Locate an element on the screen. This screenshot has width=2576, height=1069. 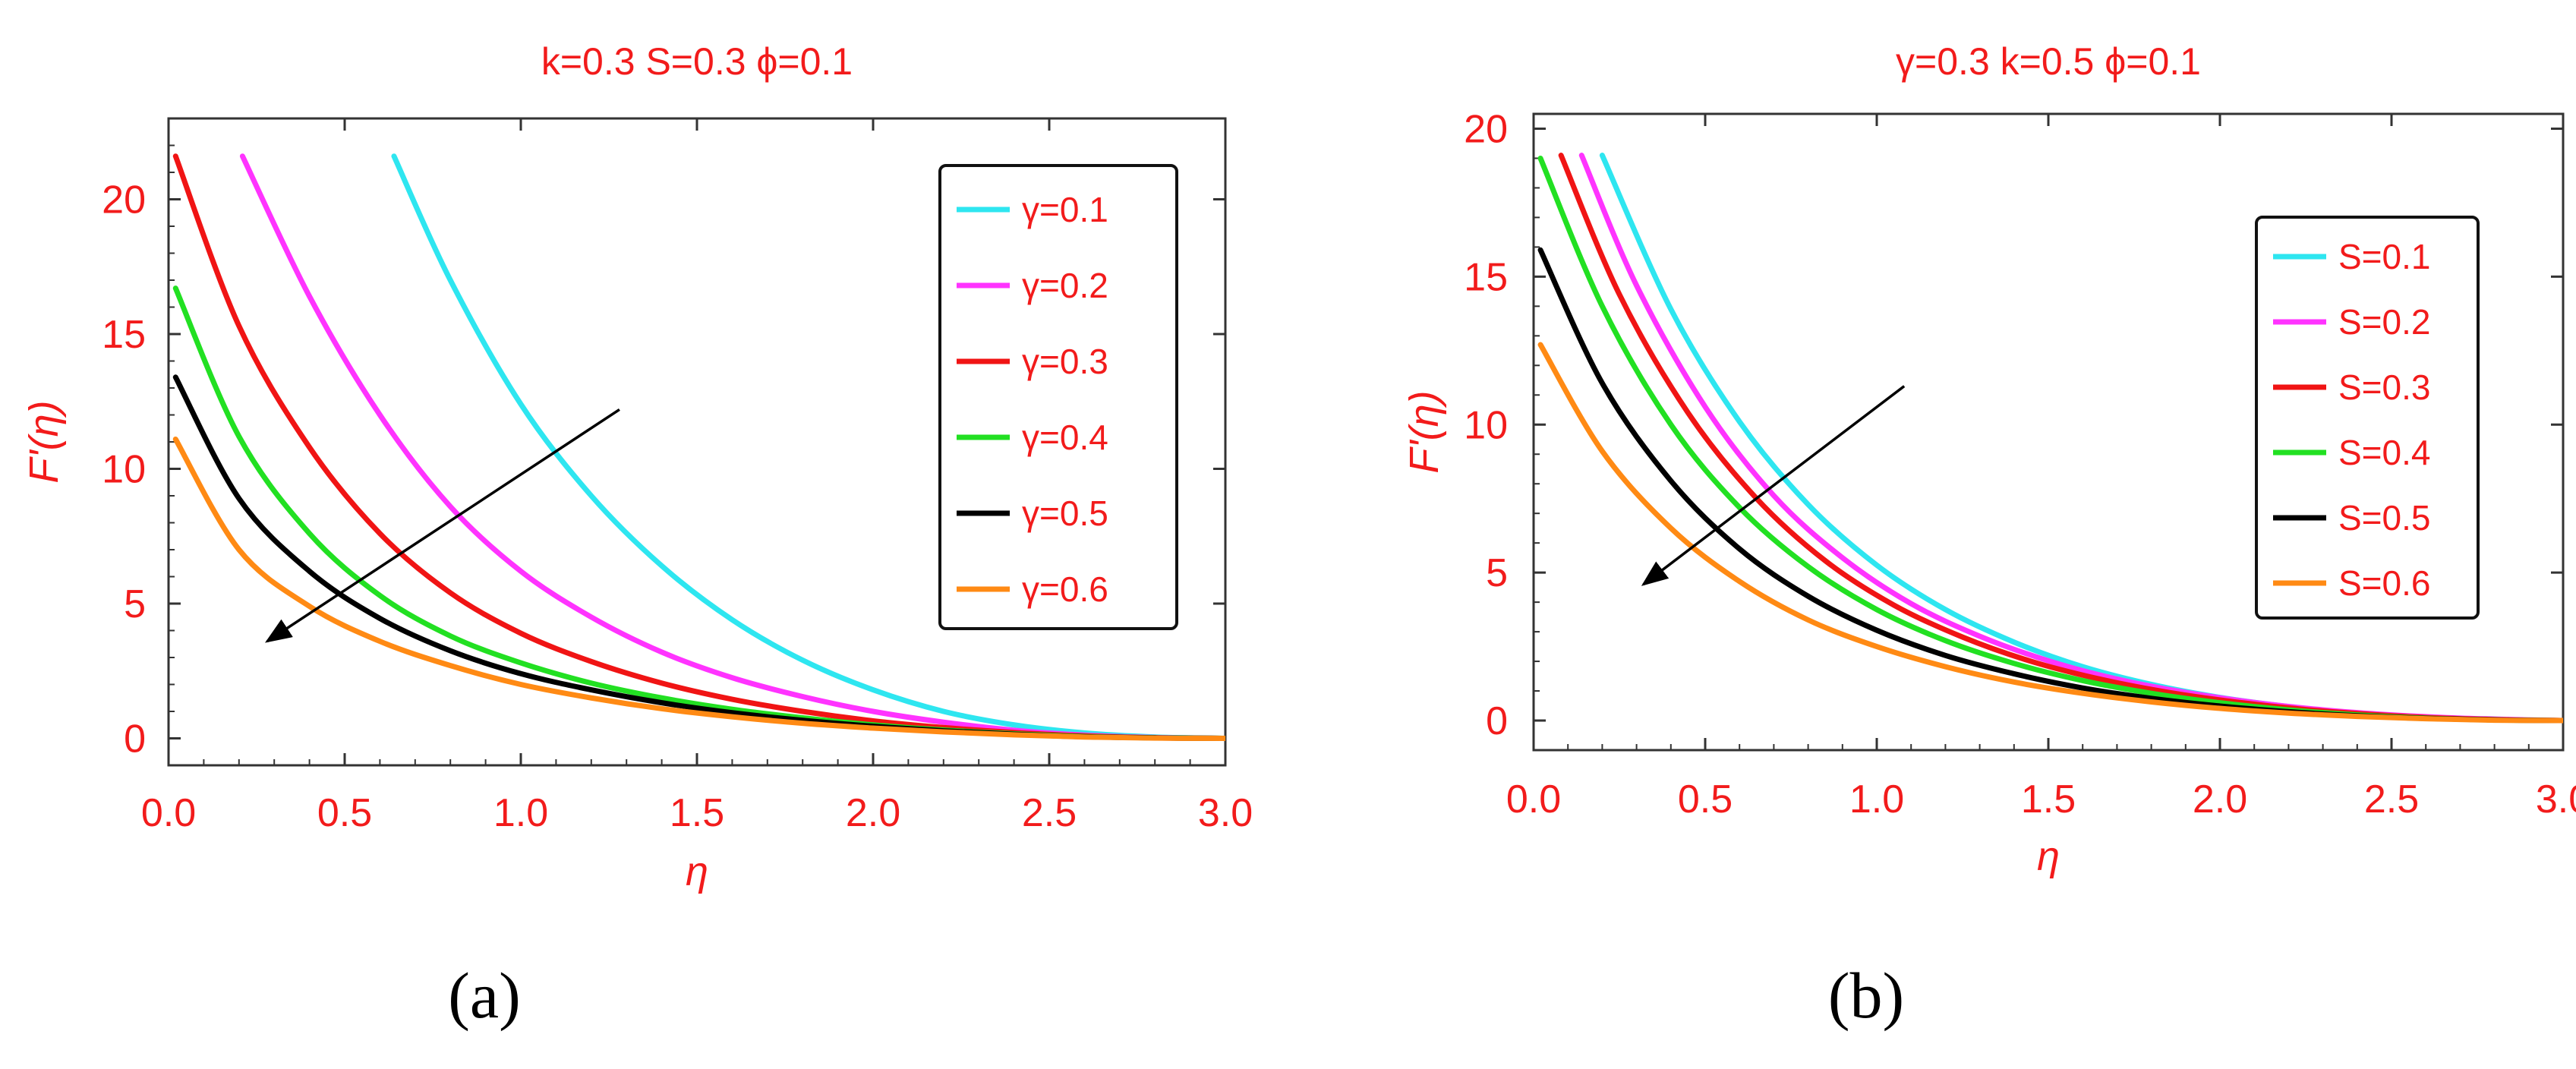
panel-label: (b) is located at coordinates (1866, 996).